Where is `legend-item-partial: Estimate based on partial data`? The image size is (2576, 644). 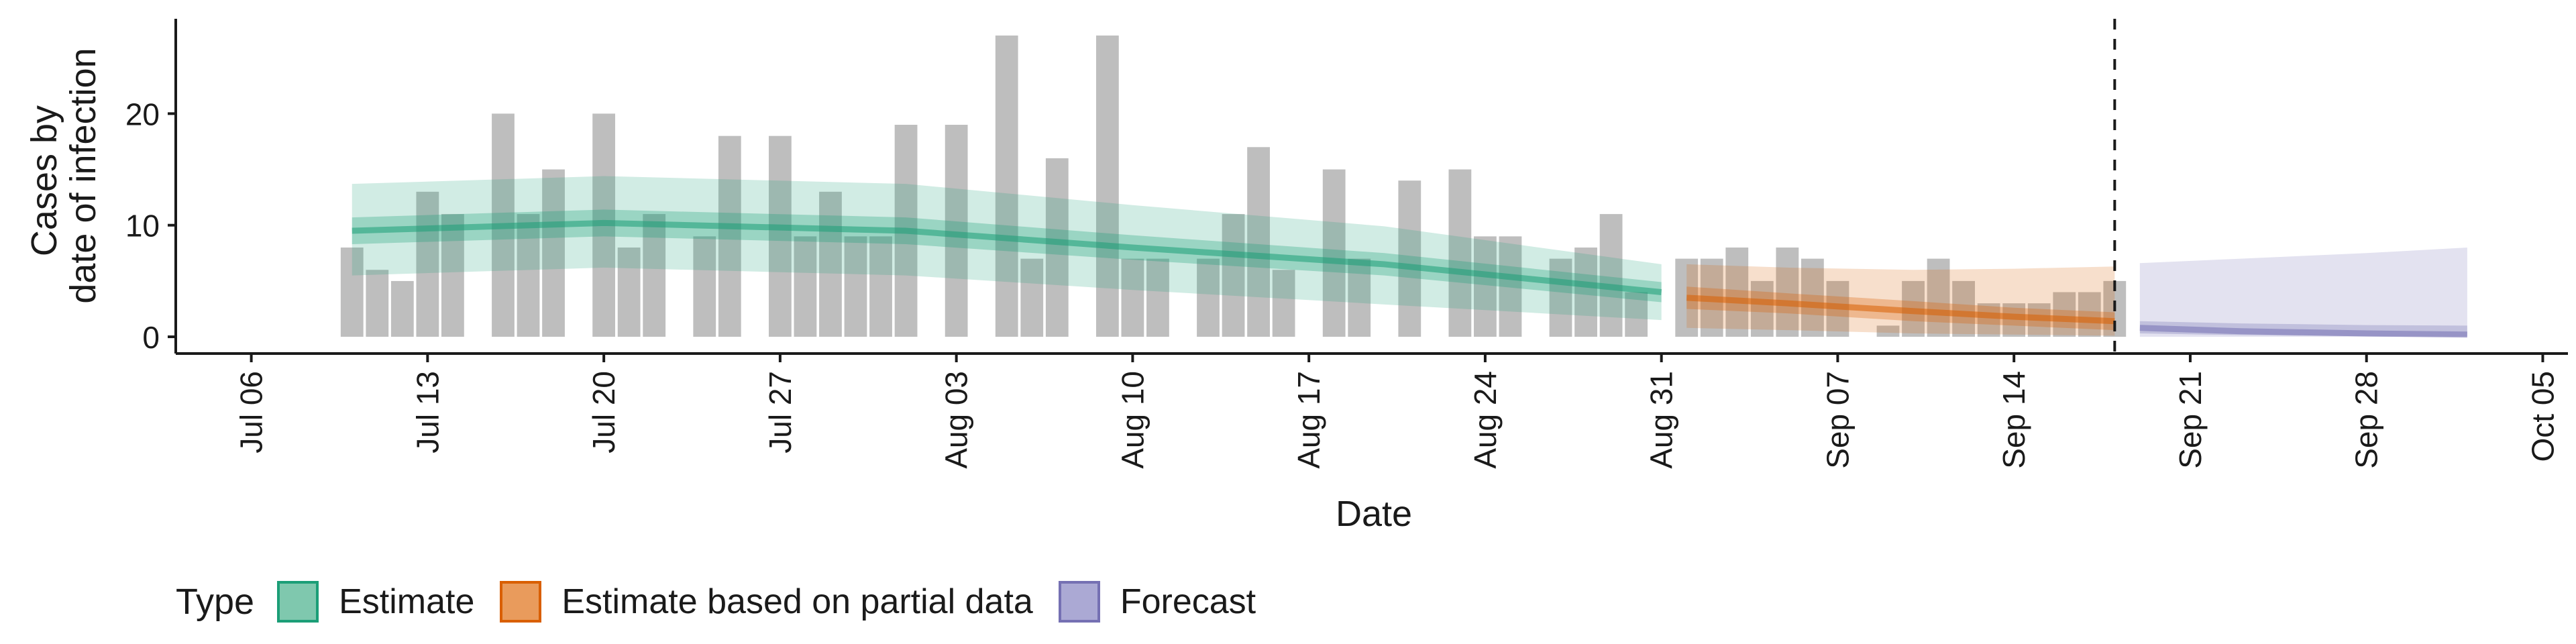
legend-item-partial: Estimate based on partial data is located at coordinates (766, 602).